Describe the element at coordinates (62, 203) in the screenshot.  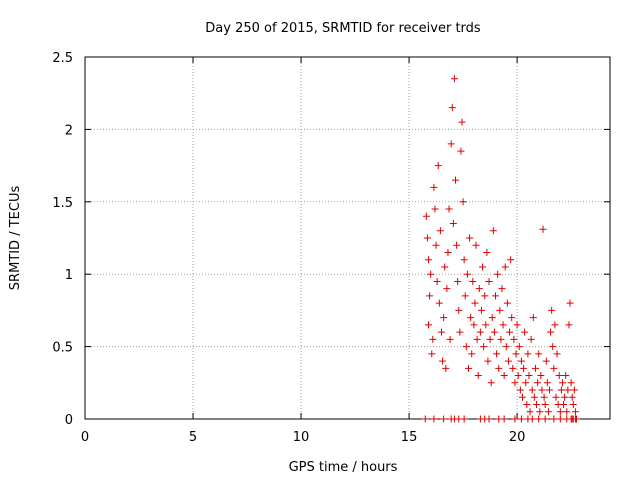
I see `y-tick-label: 1.5` at that location.